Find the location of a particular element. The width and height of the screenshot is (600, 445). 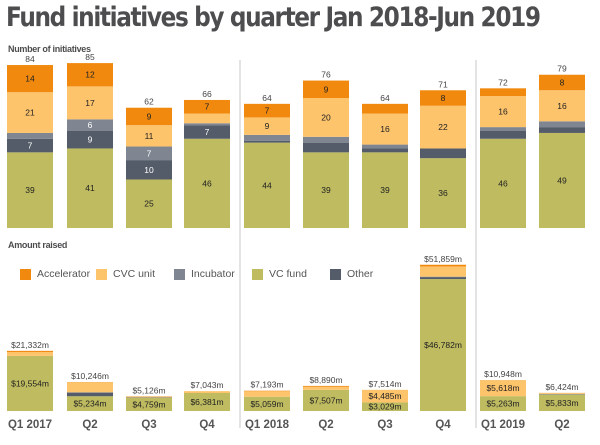

segment-label: $7,507m is located at coordinates (325, 400).